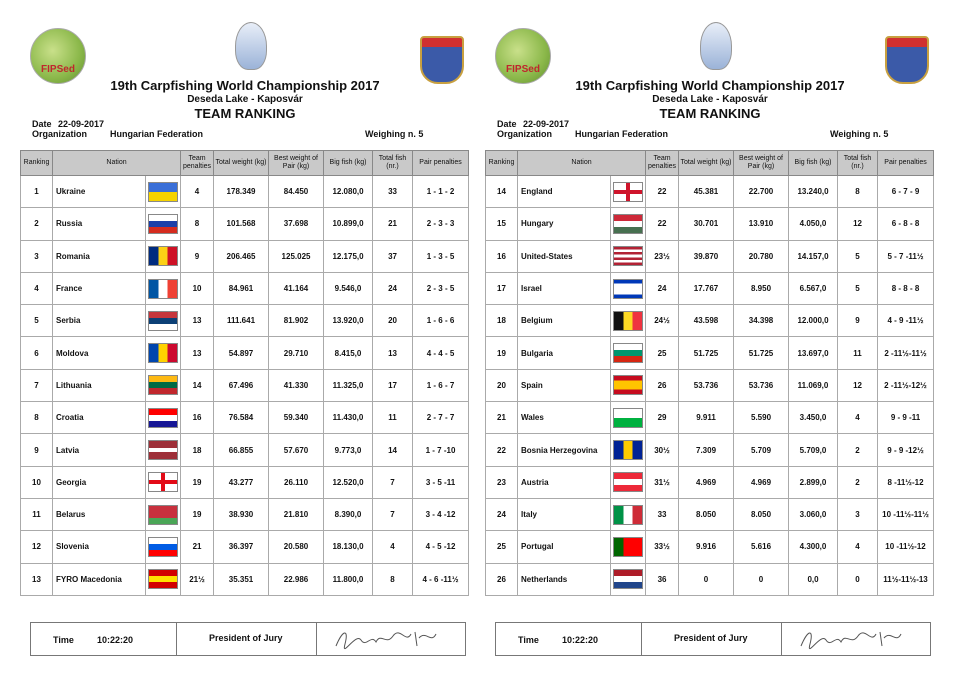 The width and height of the screenshot is (959, 677). What do you see at coordinates (197, 482) in the screenshot?
I see `table-cell: 19` at bounding box center [197, 482].